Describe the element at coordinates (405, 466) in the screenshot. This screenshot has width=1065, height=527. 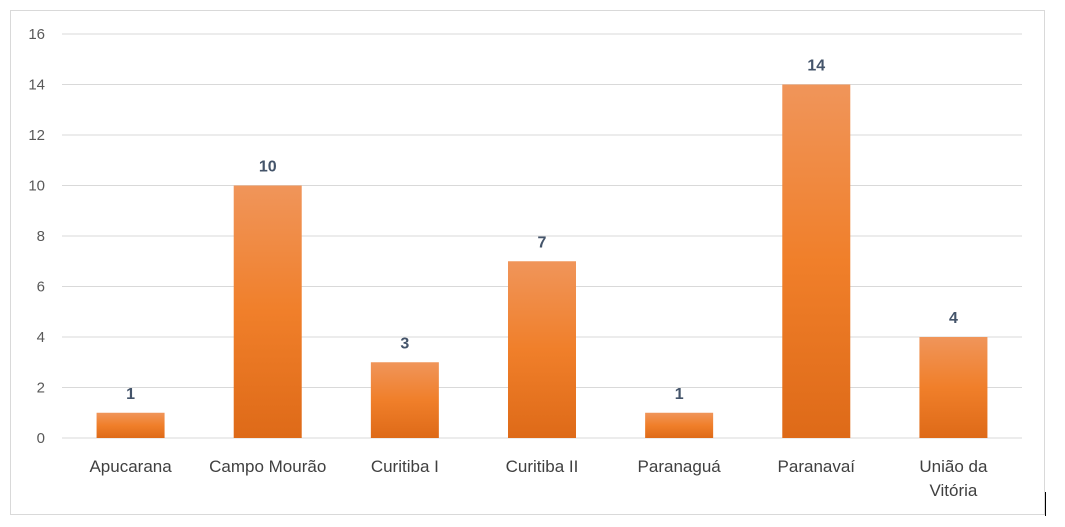
I see `x-tick-label: Curitiba I` at that location.